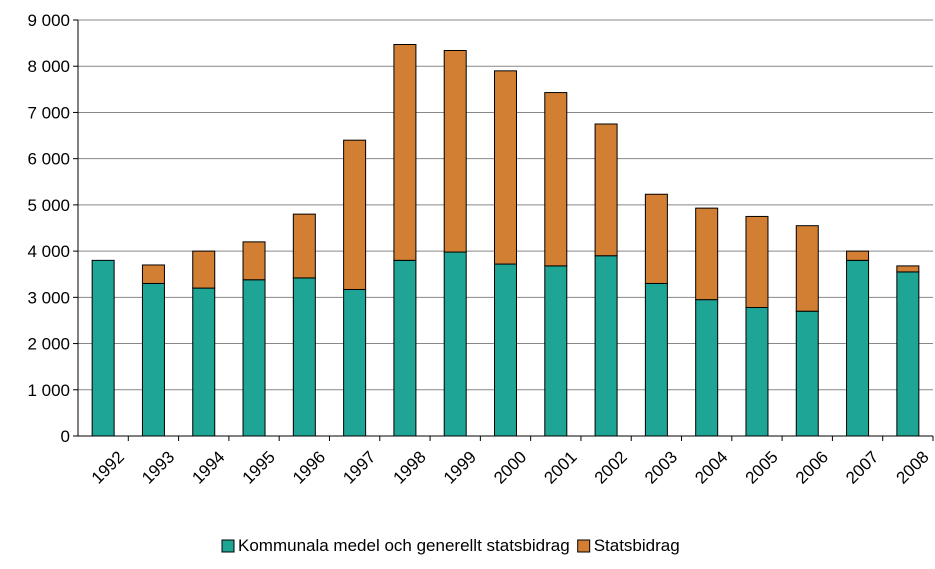 This screenshot has width=935, height=569. What do you see at coordinates (611, 467) in the screenshot?
I see `x-tick-label: 2002` at bounding box center [611, 467].